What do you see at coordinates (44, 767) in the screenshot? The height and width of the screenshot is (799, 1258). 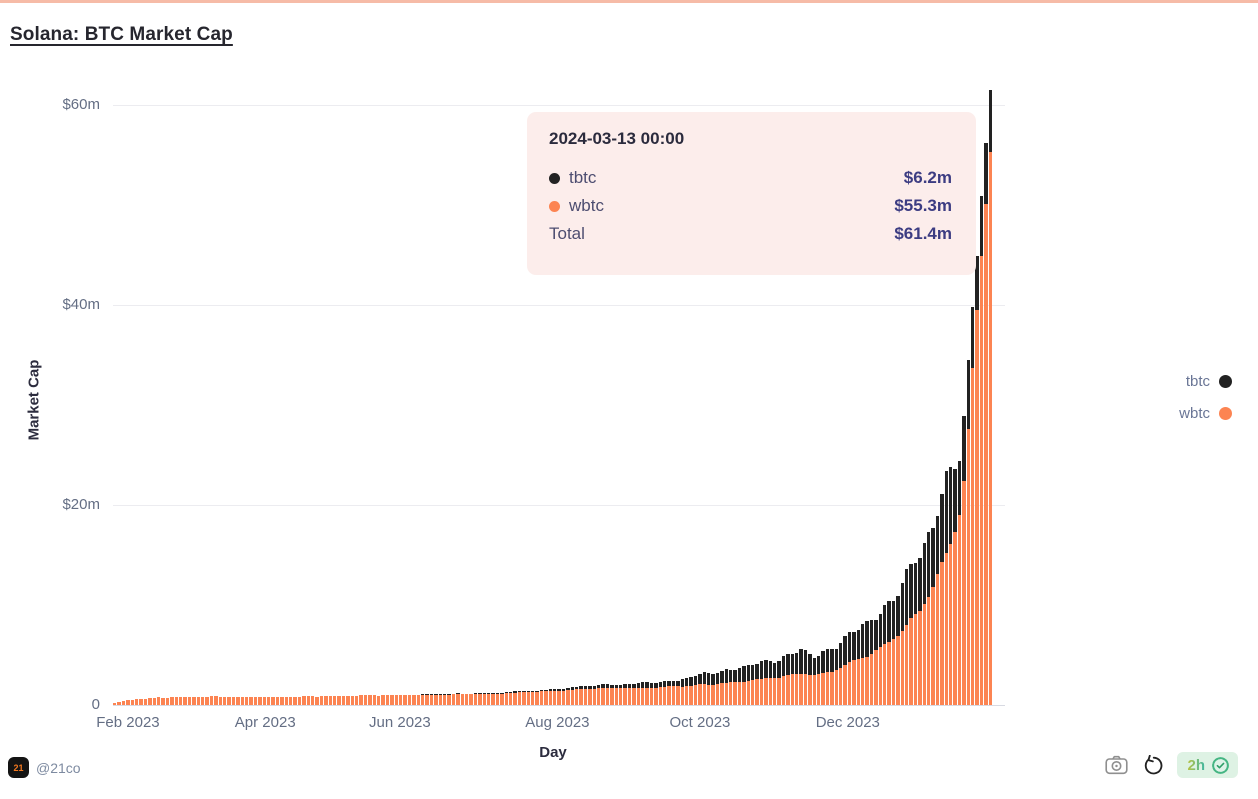 I see `attribution: 21 @21co` at bounding box center [44, 767].